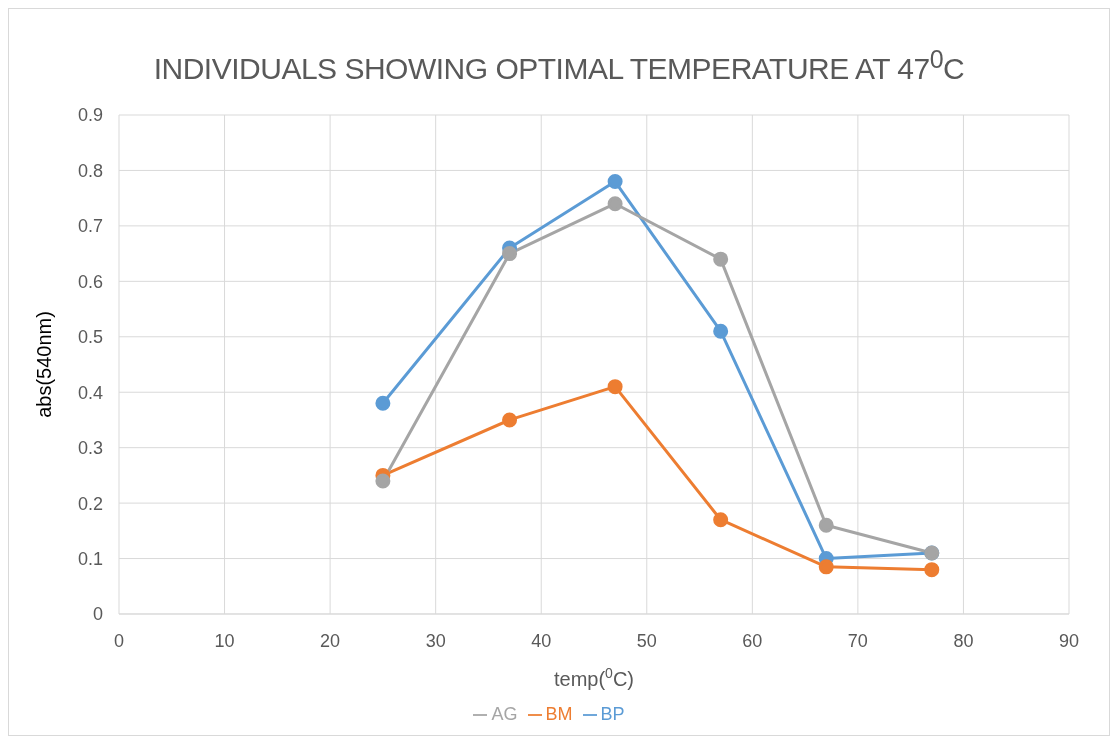 The image size is (1118, 749). I want to click on legend-label: AG, so click(504, 714).